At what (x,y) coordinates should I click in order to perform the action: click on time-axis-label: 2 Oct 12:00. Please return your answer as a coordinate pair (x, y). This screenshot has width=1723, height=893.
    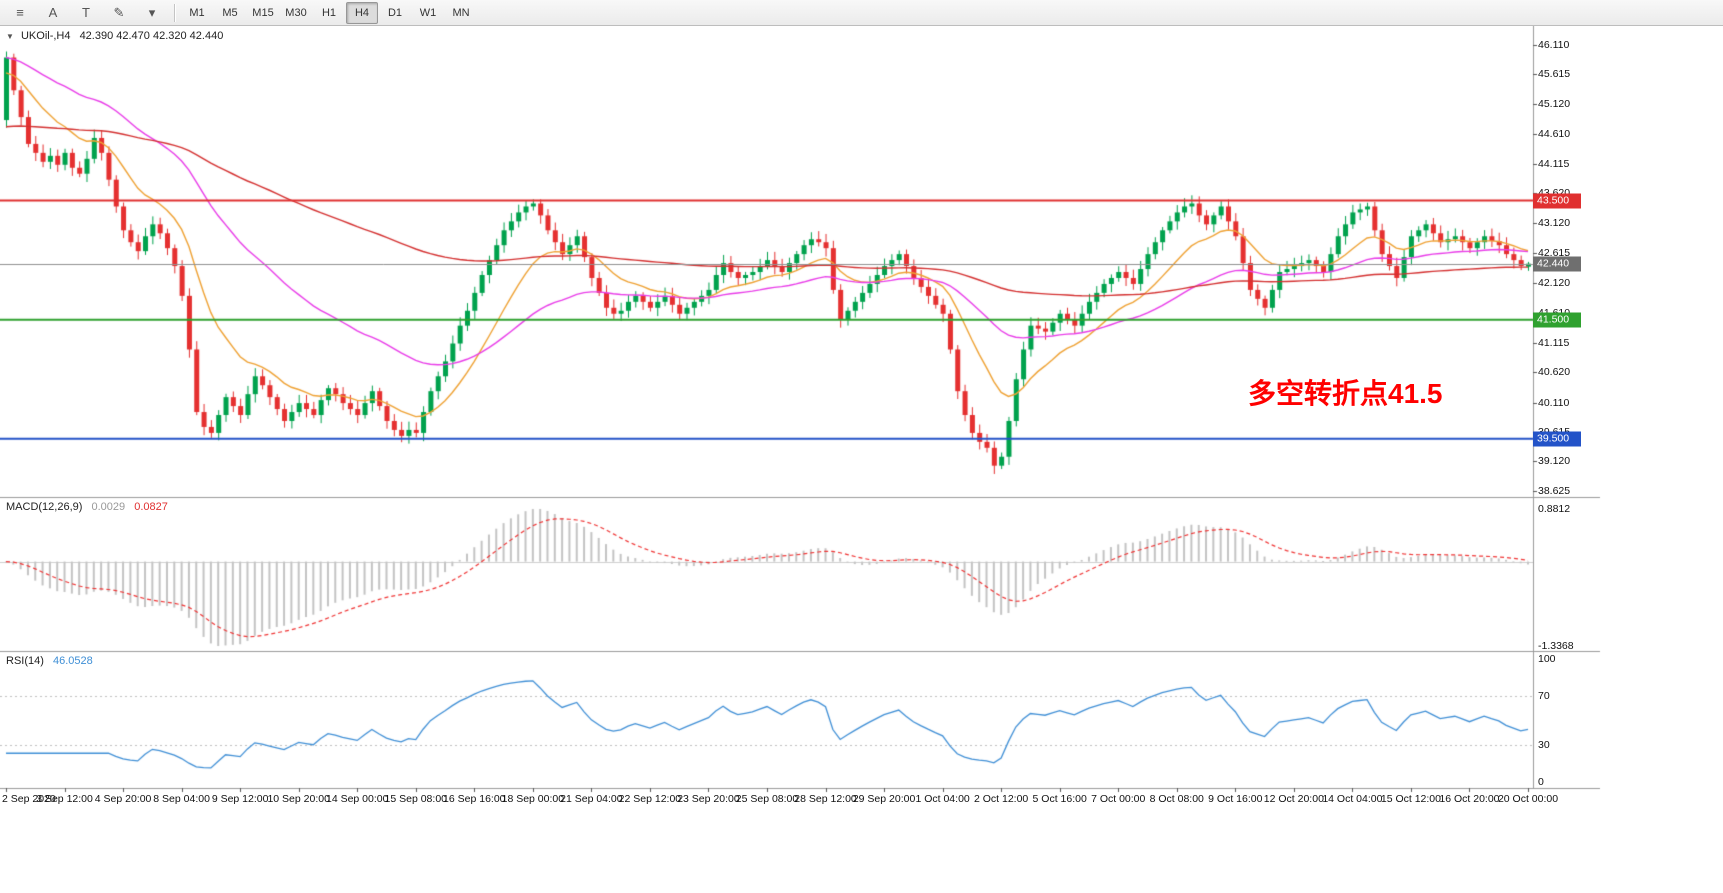
    Looking at the image, I should click on (1001, 799).